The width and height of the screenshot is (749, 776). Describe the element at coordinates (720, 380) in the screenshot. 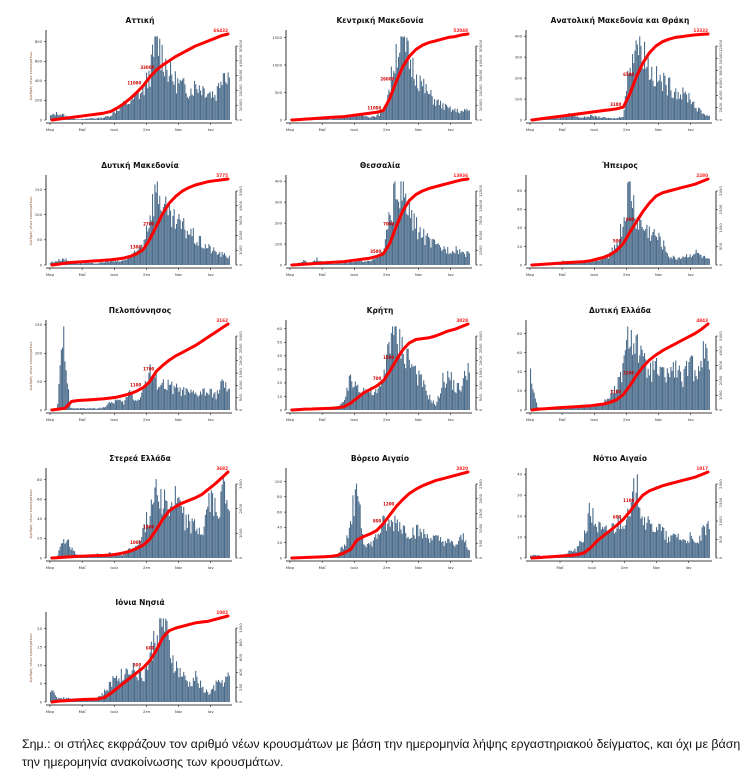

I see `y2-tick-label: 2000` at that location.